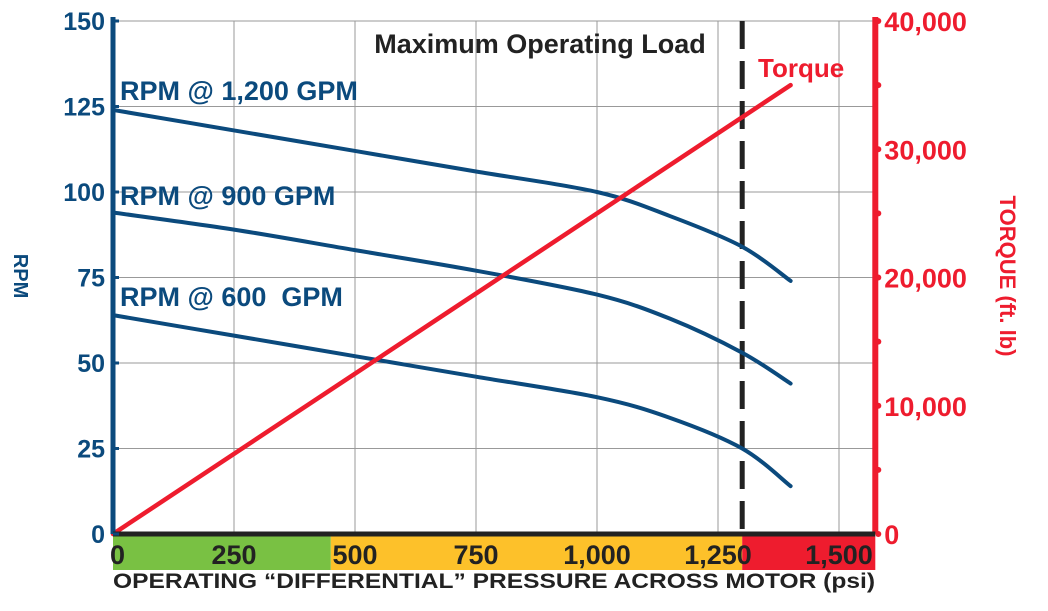  I want to click on y-tick-label: 50, so click(91, 364).